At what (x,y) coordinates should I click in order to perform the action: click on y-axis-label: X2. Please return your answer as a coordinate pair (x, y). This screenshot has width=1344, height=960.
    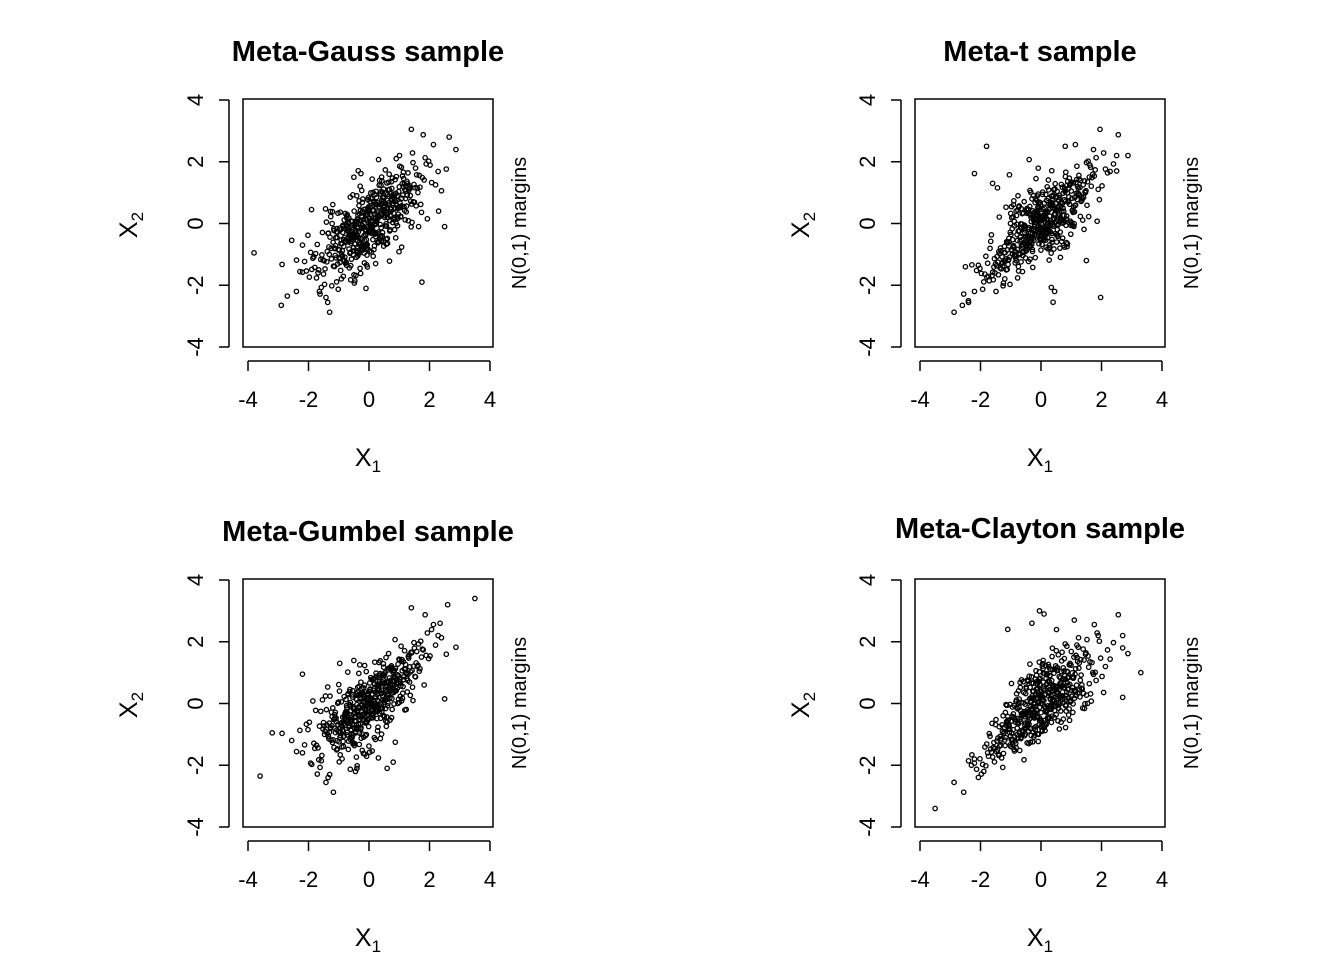
    Looking at the image, I should click on (131, 705).